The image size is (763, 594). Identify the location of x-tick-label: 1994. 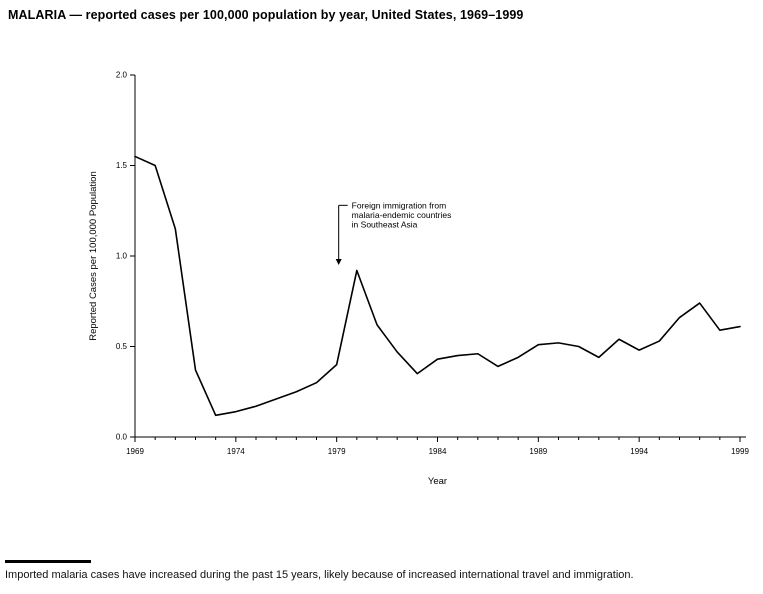
(639, 451).